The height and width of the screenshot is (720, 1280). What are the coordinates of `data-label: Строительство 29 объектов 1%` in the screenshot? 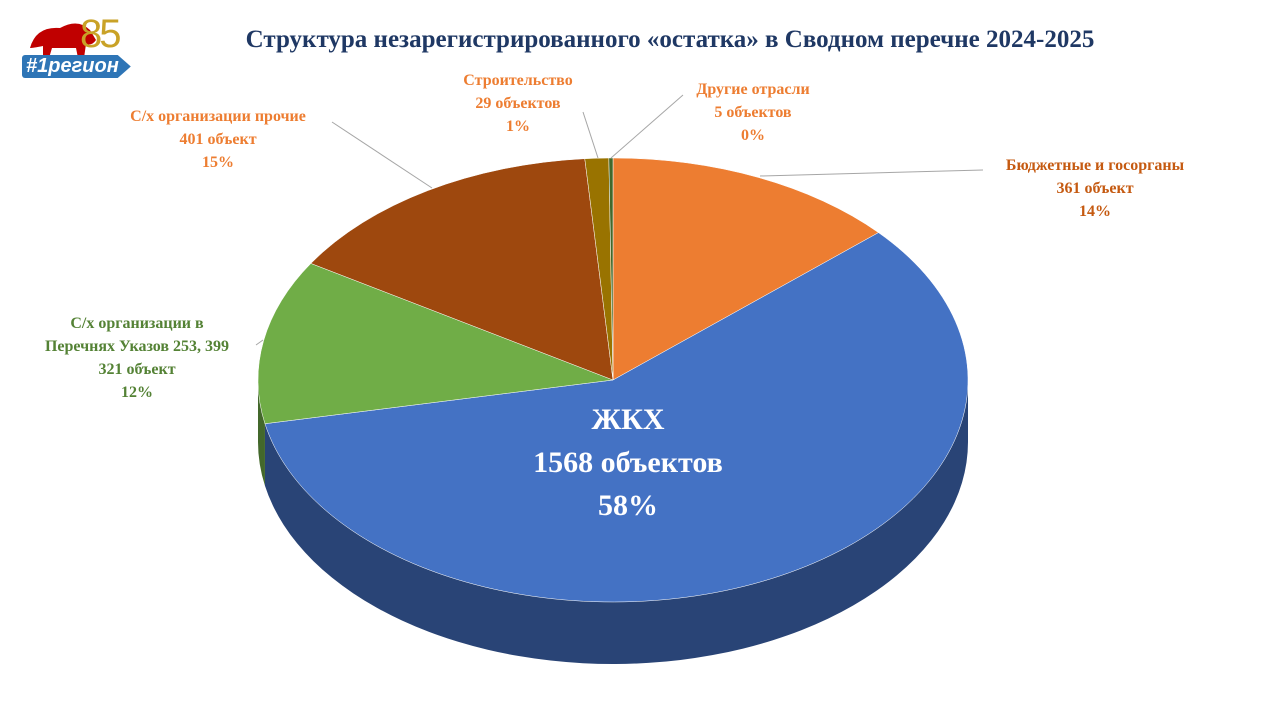 It's located at (517, 103).